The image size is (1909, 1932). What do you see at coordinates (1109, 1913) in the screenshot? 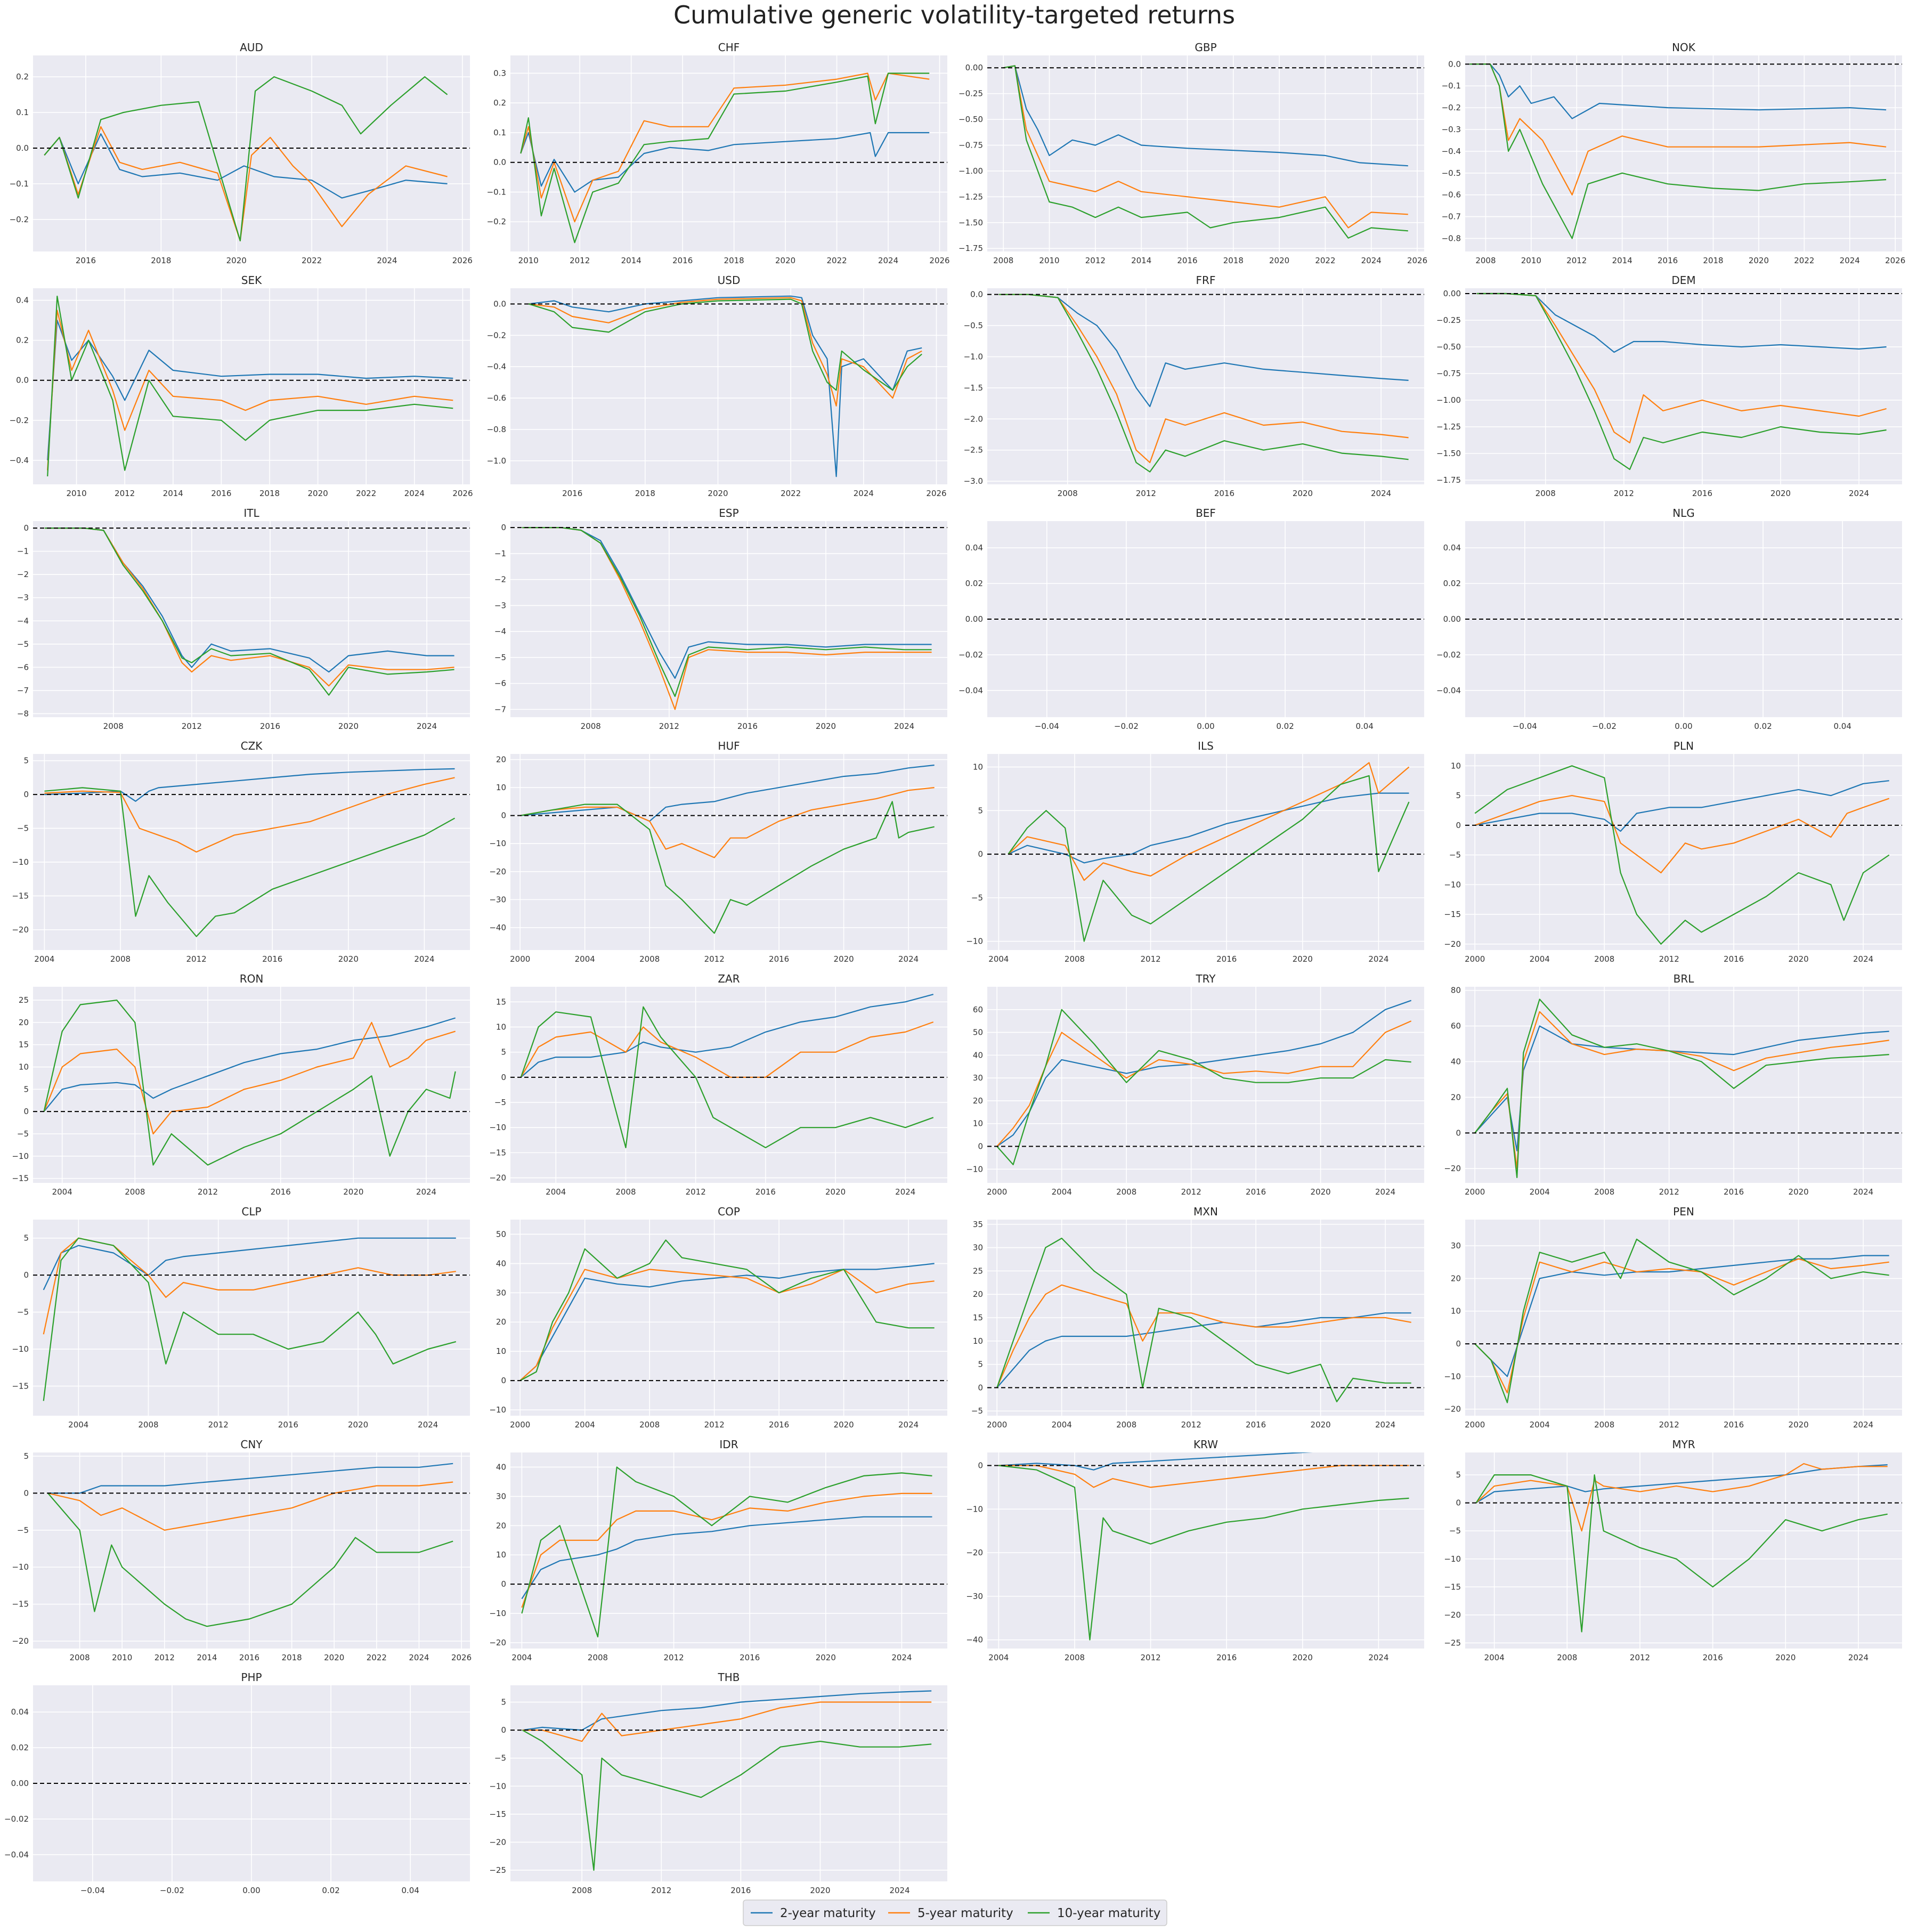
I see `legend-label-10y: 10-year maturity` at bounding box center [1109, 1913].